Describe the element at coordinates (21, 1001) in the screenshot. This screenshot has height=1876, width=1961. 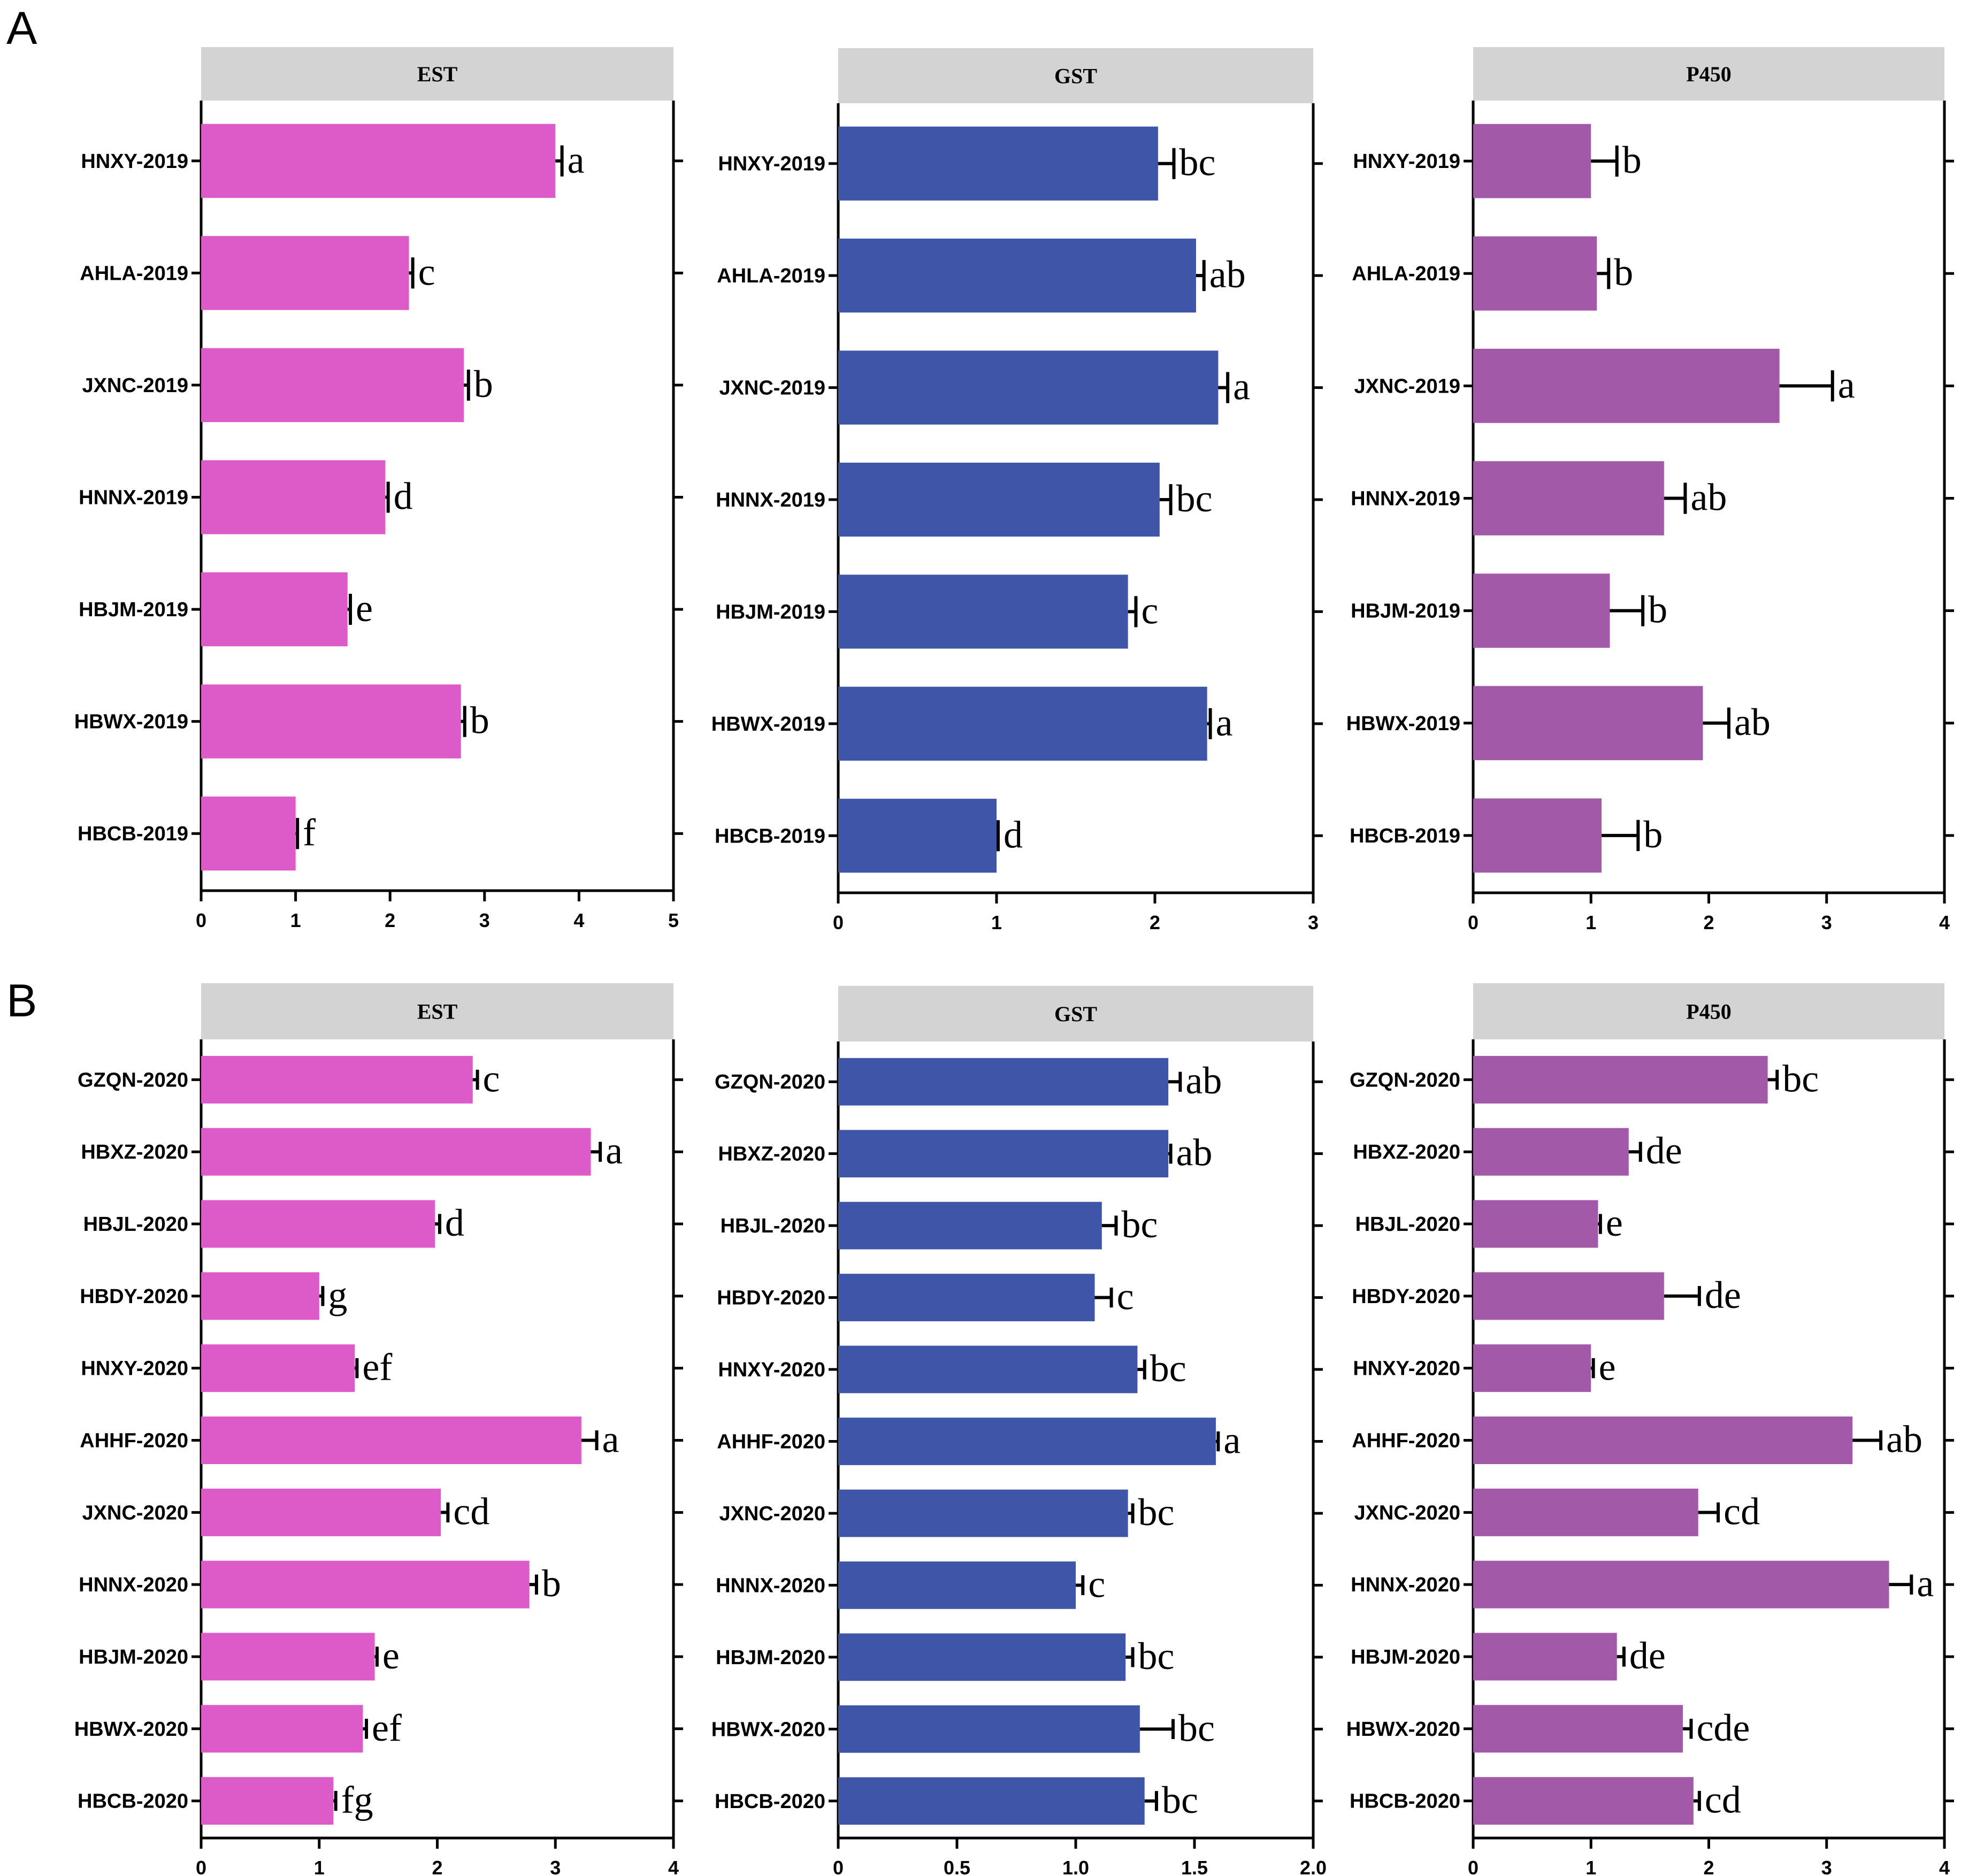
I see `panel-label-b: B` at that location.